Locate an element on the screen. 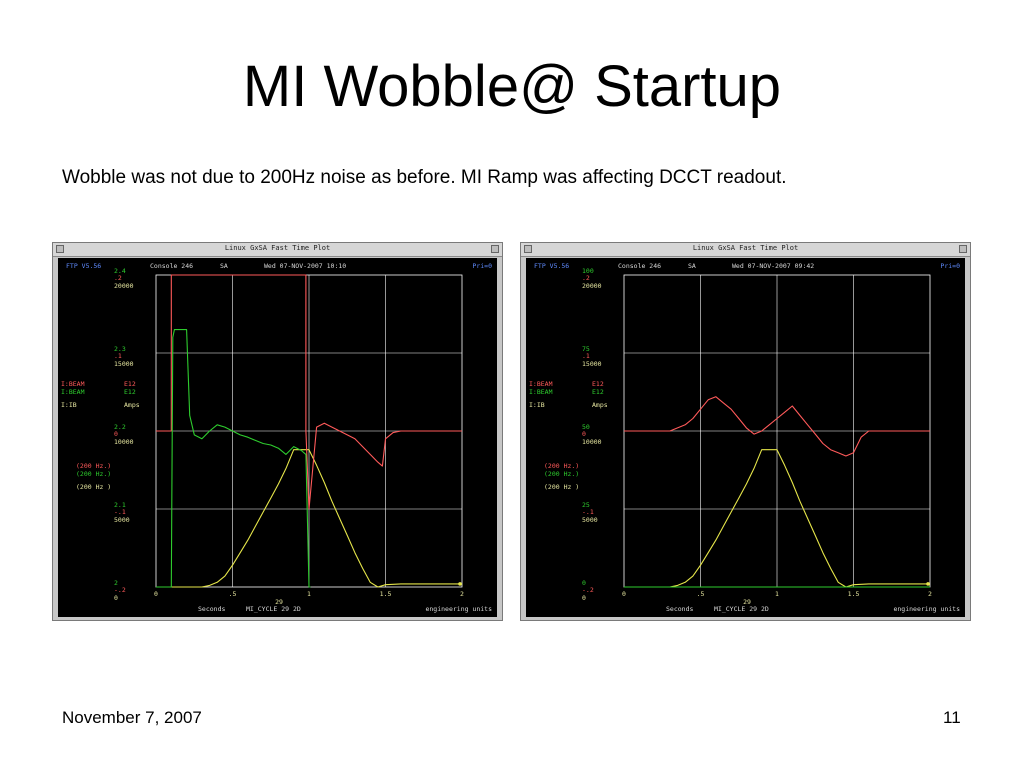 The height and width of the screenshot is (768, 1024). y-tick-label-series2: 25 is located at coordinates (586, 505).